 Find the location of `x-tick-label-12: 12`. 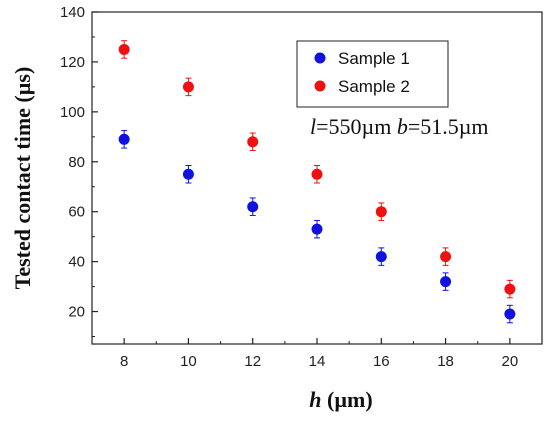

x-tick-label-12: 12 is located at coordinates (252, 361).